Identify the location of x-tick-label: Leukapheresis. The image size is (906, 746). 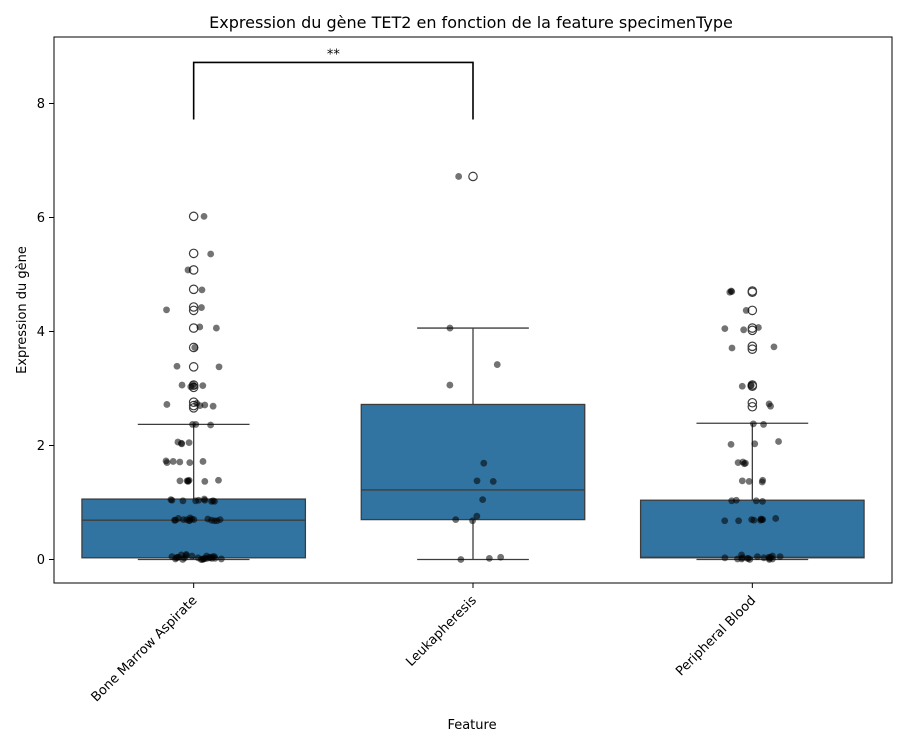
(441, 631).